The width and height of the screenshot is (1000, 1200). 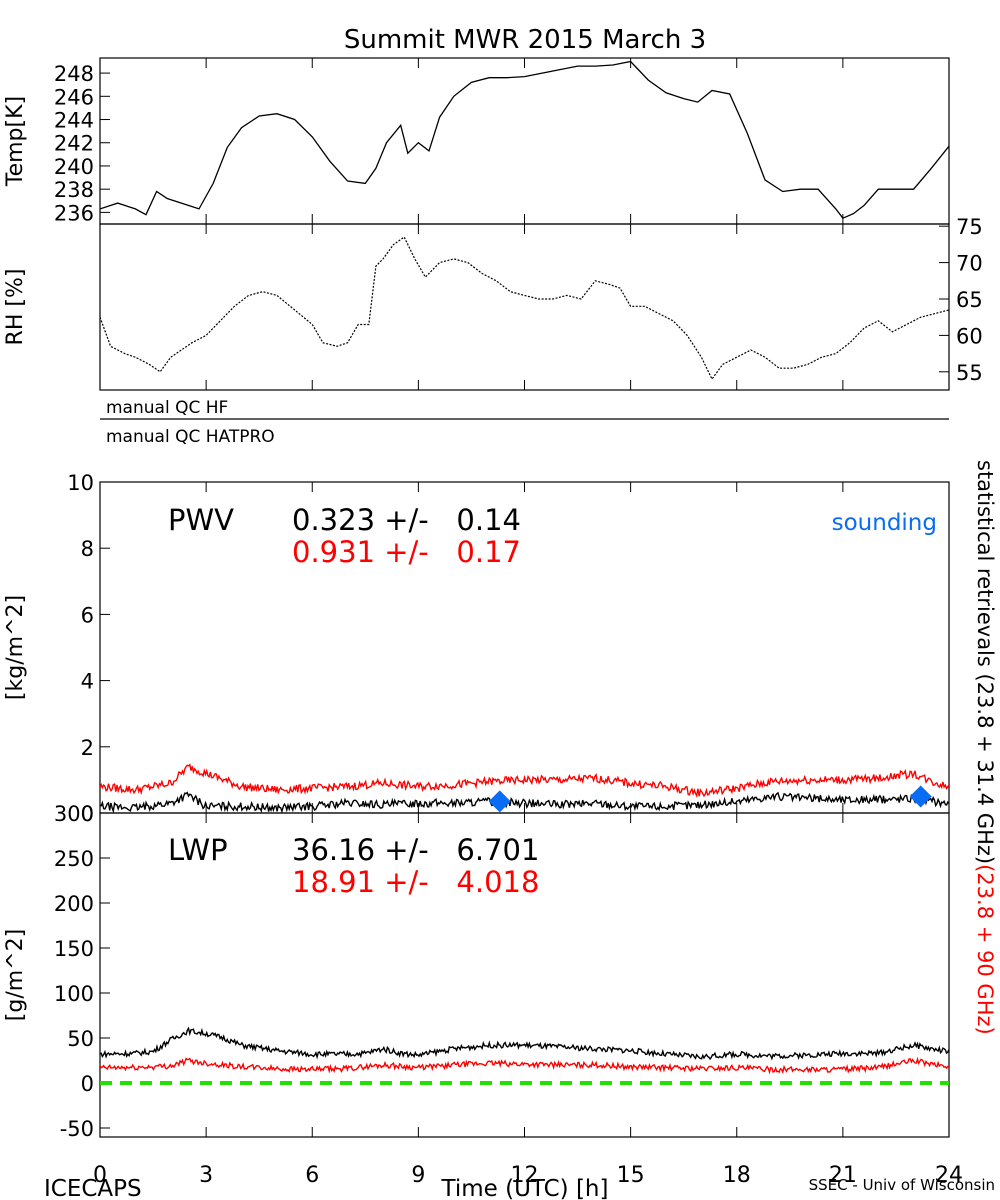 I want to click on qc-hf-label: manual QC HF, so click(x=167, y=408).